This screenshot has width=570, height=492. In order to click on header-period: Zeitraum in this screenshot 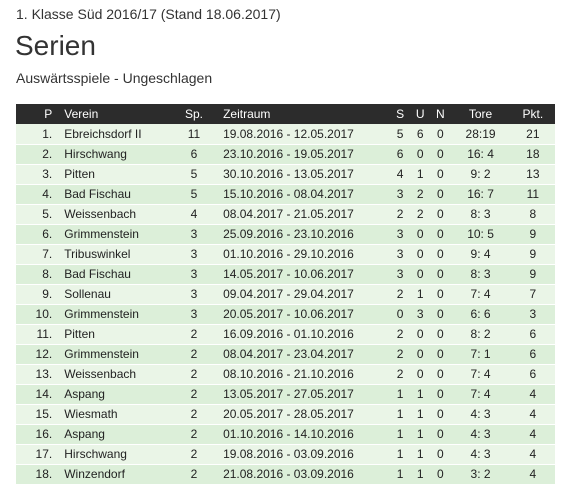, I will do `click(247, 114)`.